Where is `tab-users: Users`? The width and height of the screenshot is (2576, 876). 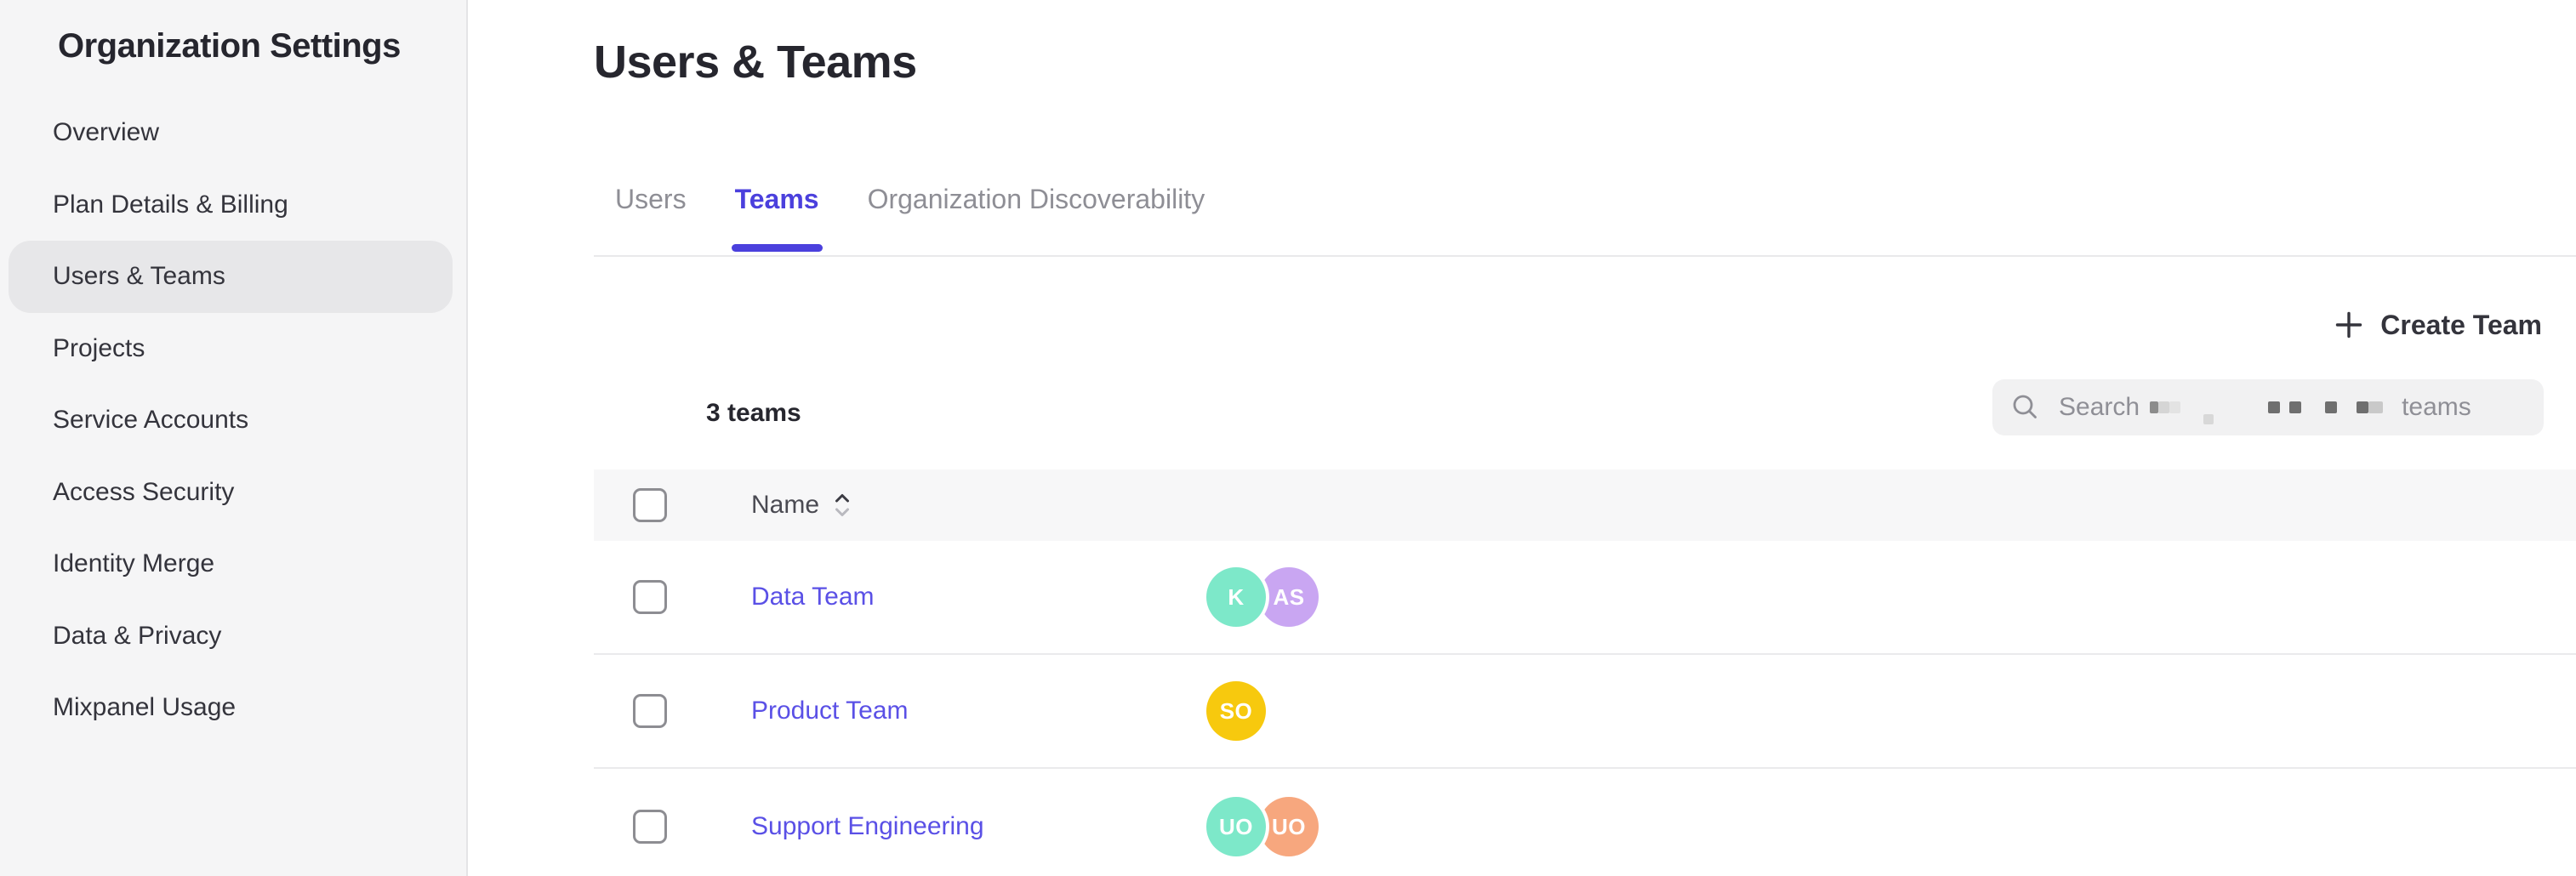 tab-users: Users is located at coordinates (651, 199).